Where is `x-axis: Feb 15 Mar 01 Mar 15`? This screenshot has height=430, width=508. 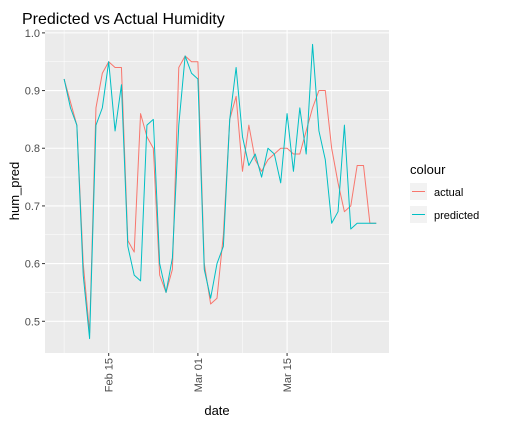 x-axis: Feb 15 Mar 01 Mar 15 is located at coordinates (199, 372).